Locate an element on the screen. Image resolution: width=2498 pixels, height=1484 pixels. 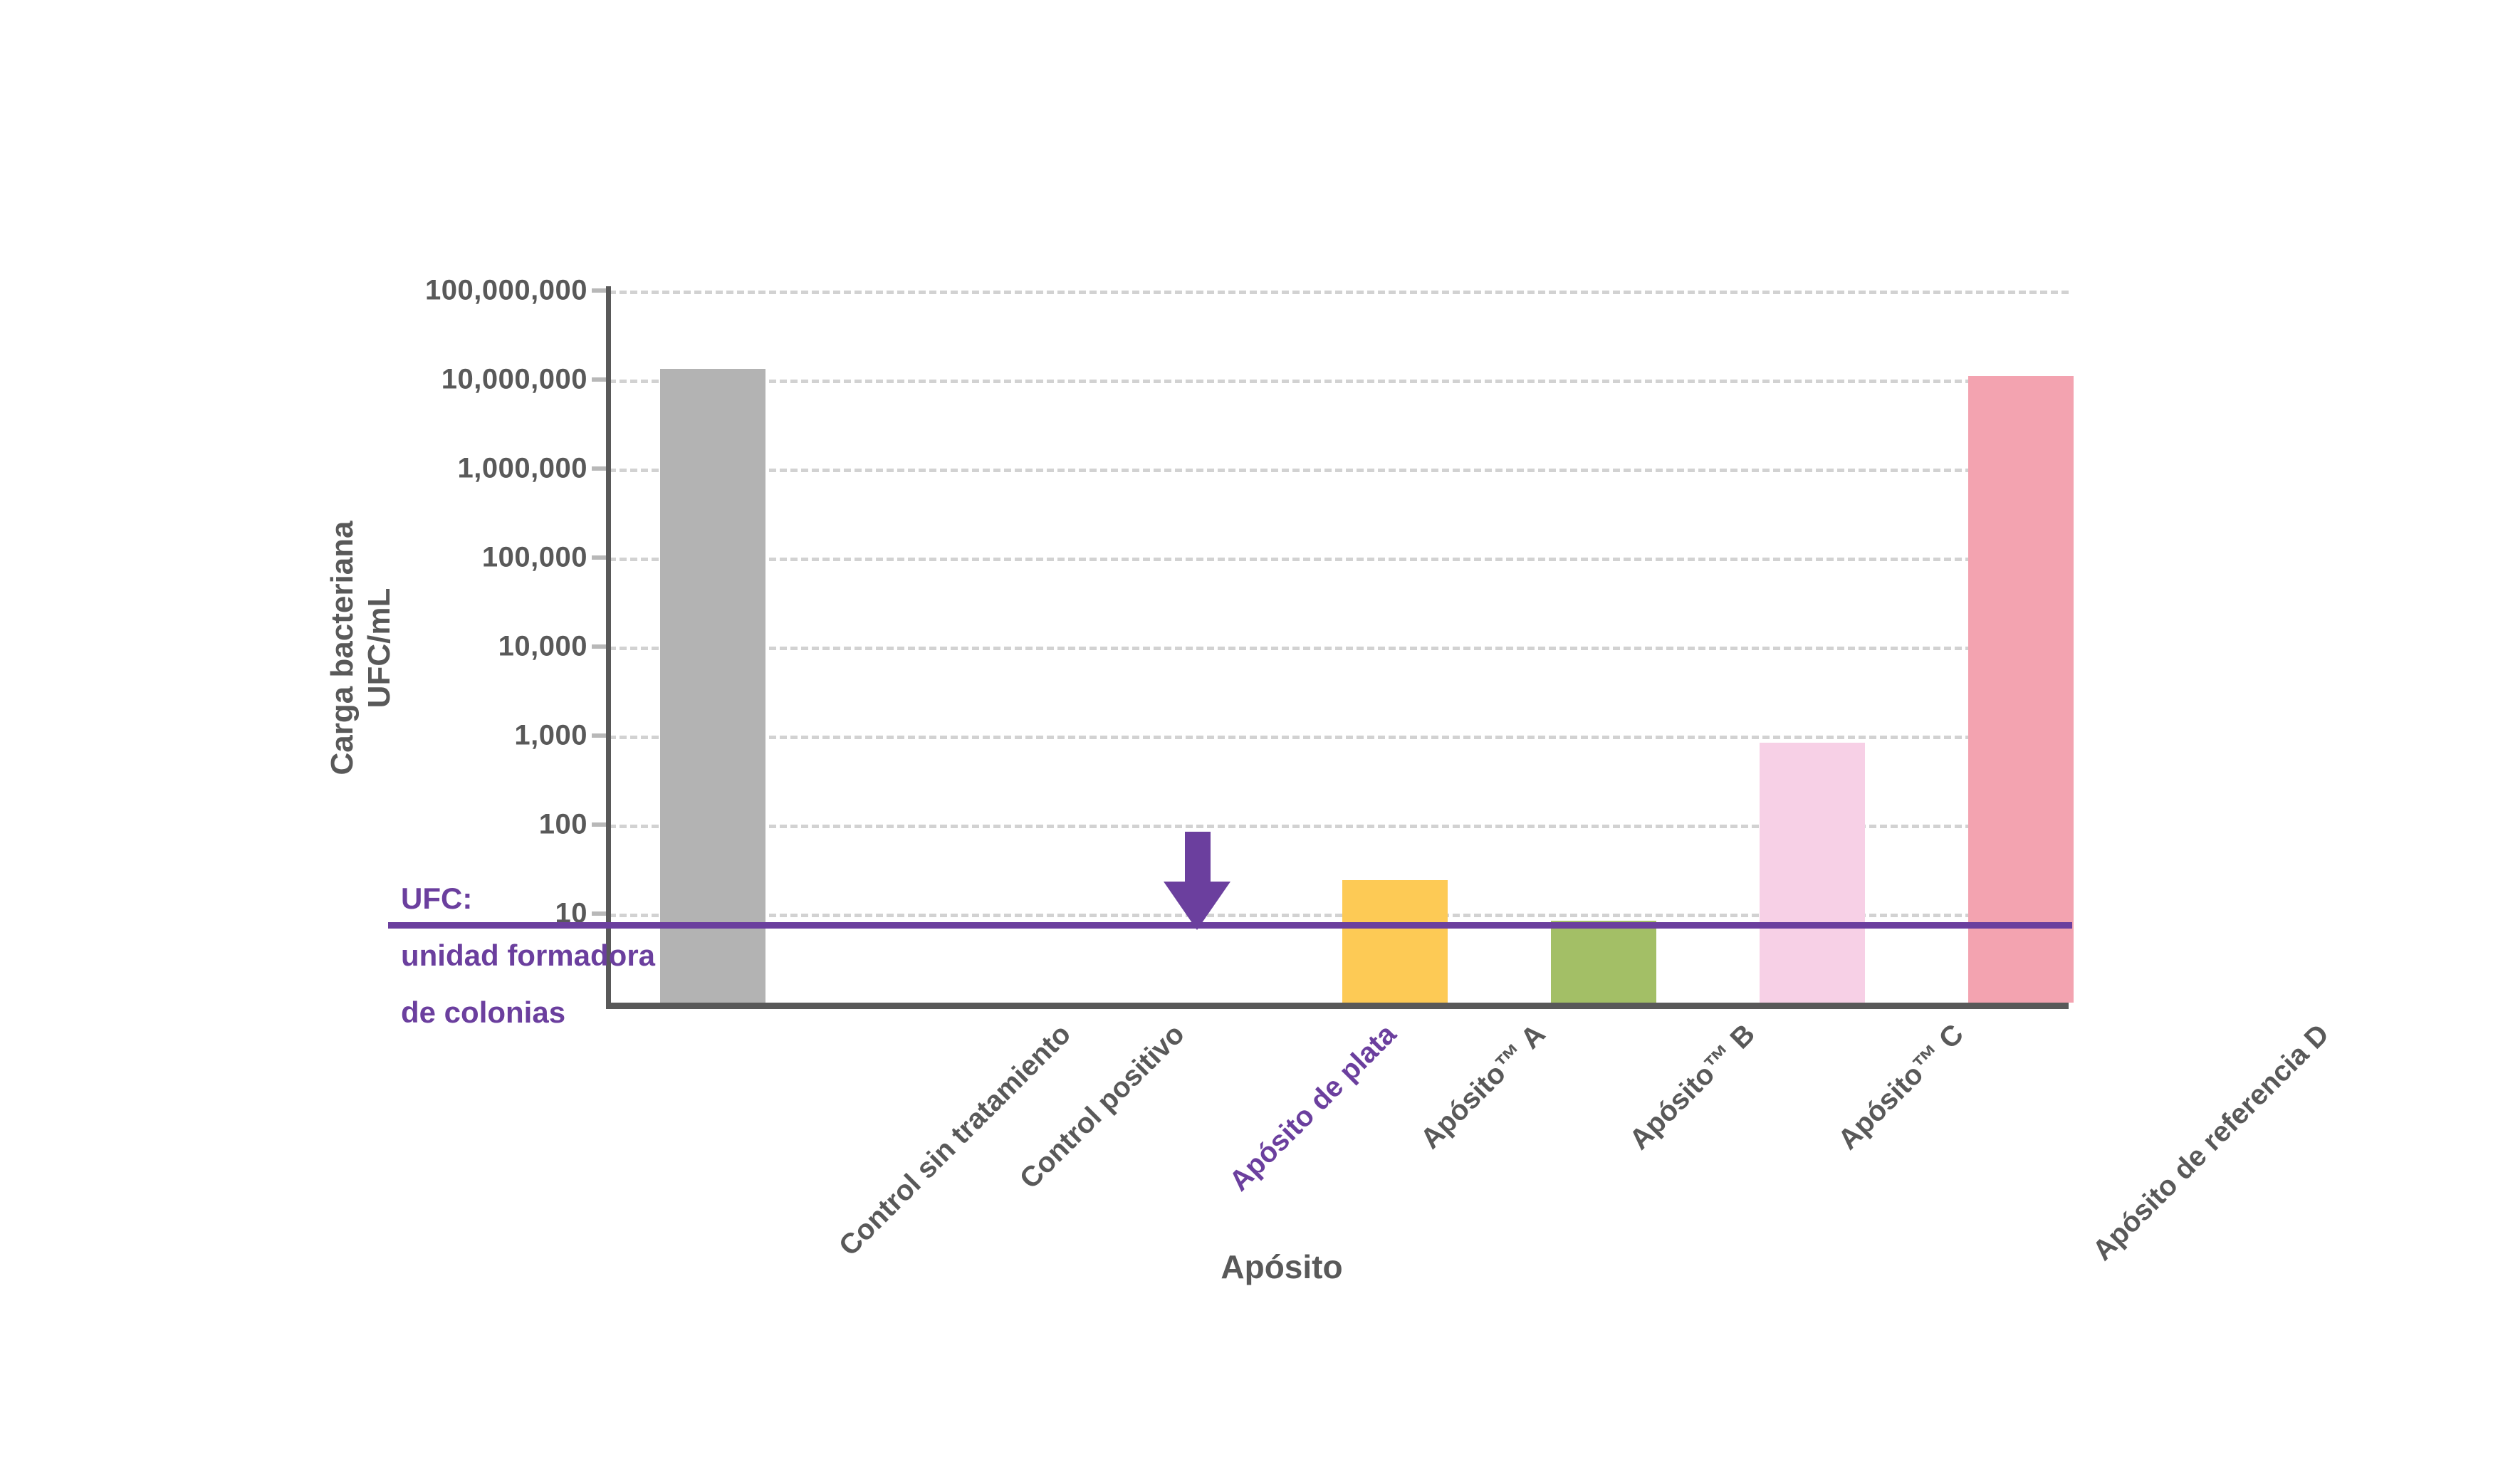
ufc-note-line3: de colonias is located at coordinates (484, 1012).